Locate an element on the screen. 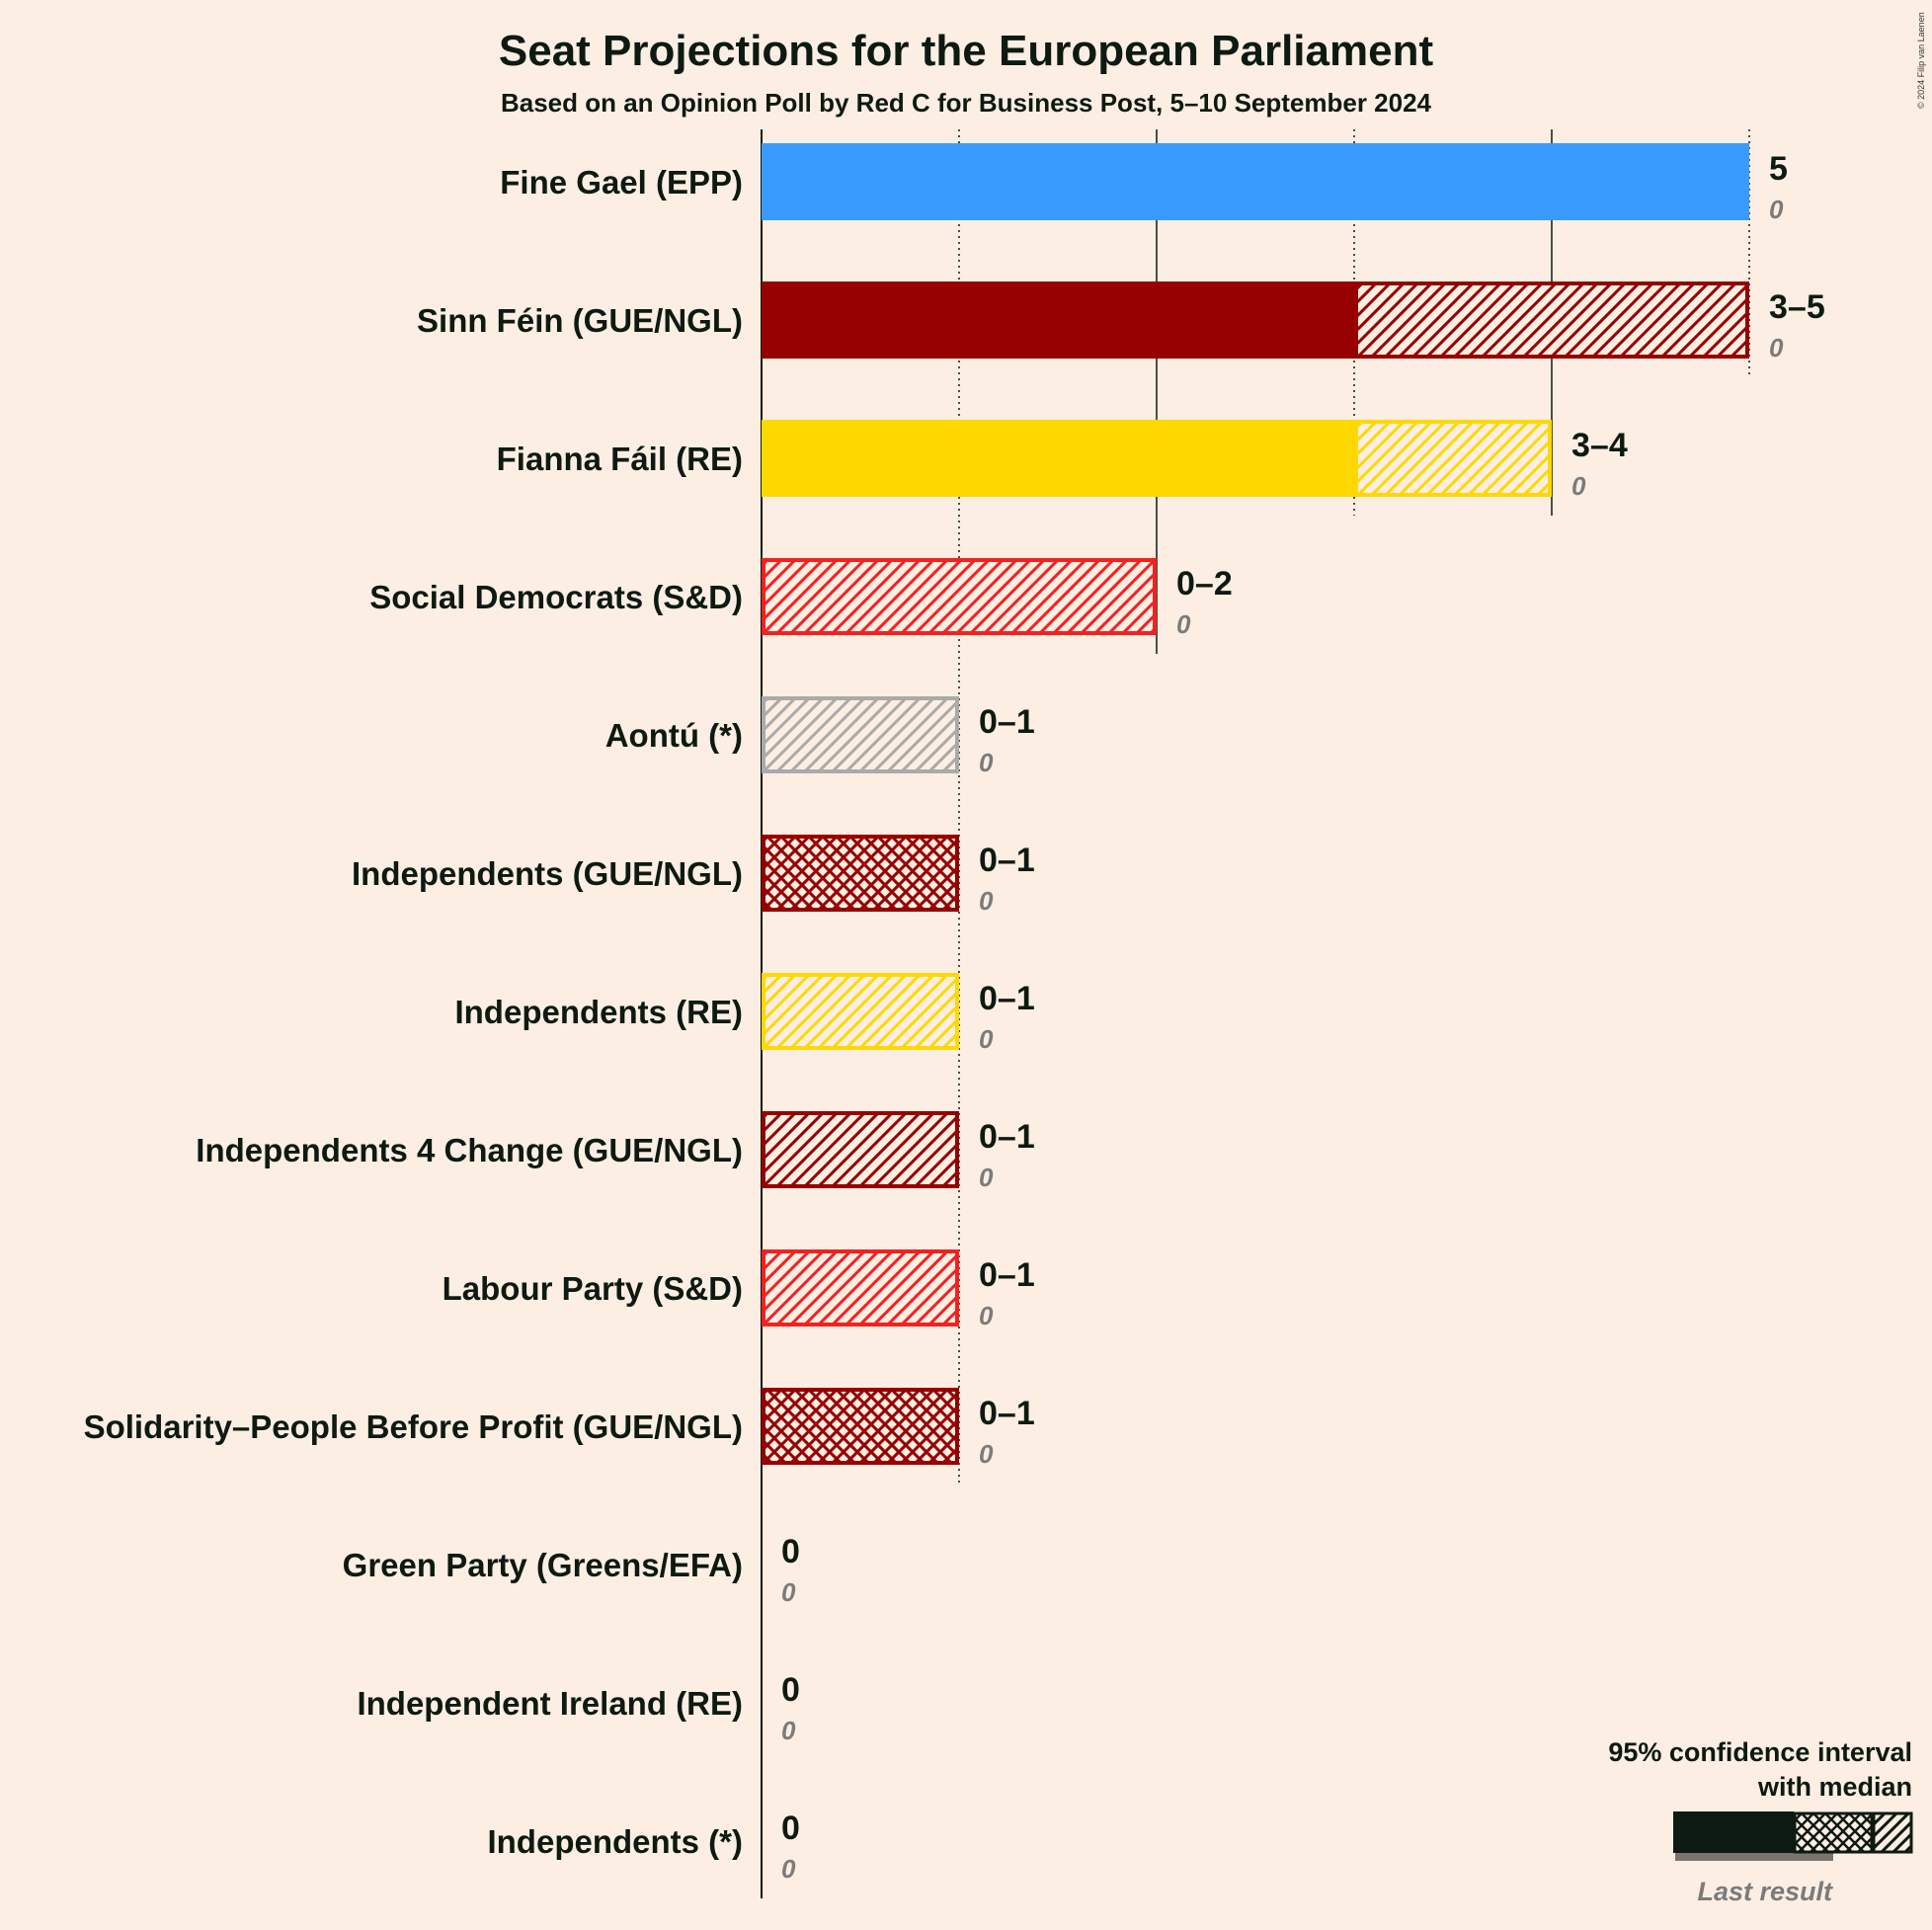  range-label: 5 is located at coordinates (1778, 169).